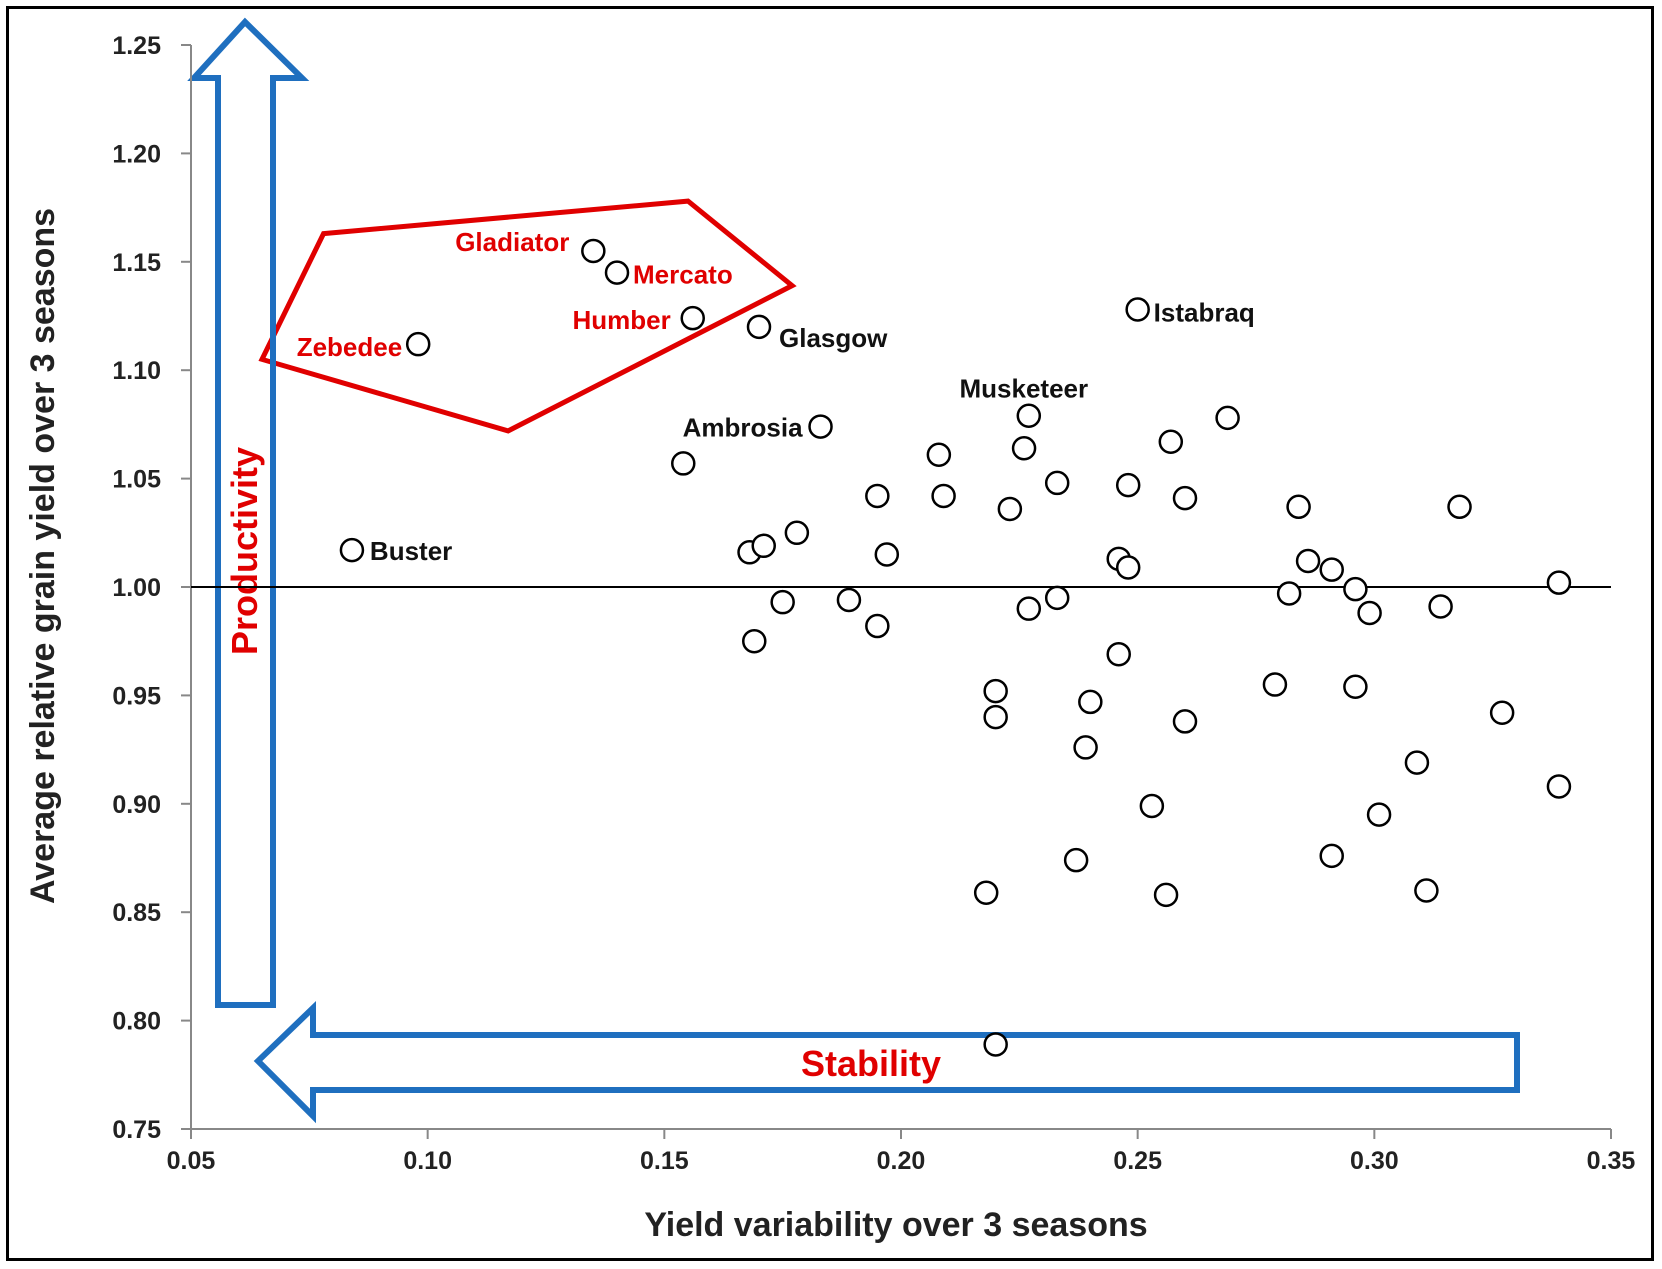  What do you see at coordinates (136, 696) in the screenshot?
I see `y-tick-label: 0.95` at bounding box center [136, 696].